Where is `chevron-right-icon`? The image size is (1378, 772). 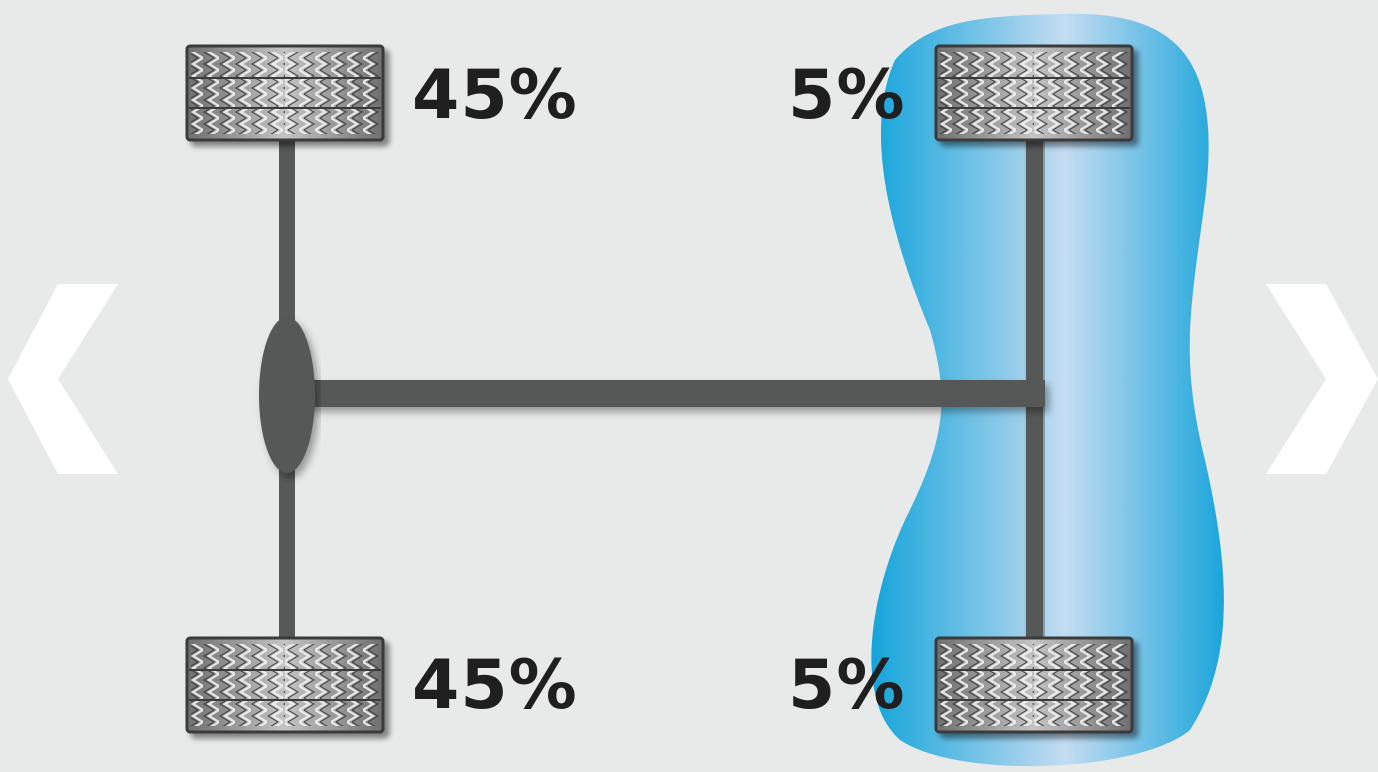 chevron-right-icon is located at coordinates (1322, 379).